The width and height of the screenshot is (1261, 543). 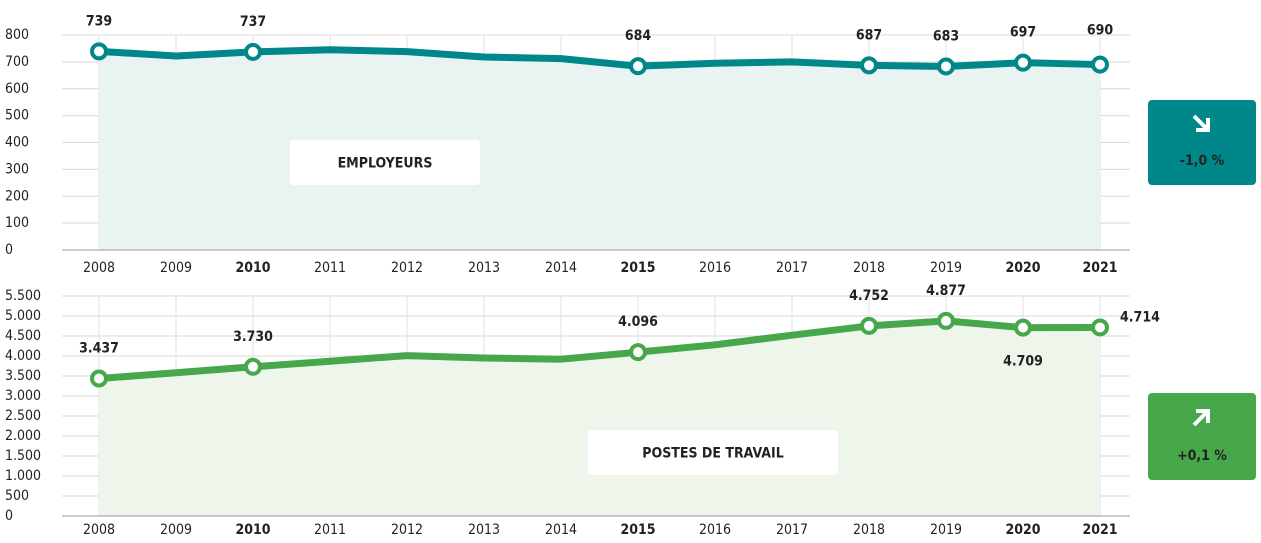 I want to click on series-label: POSTES DE TRAVAIL, so click(x=712, y=454).